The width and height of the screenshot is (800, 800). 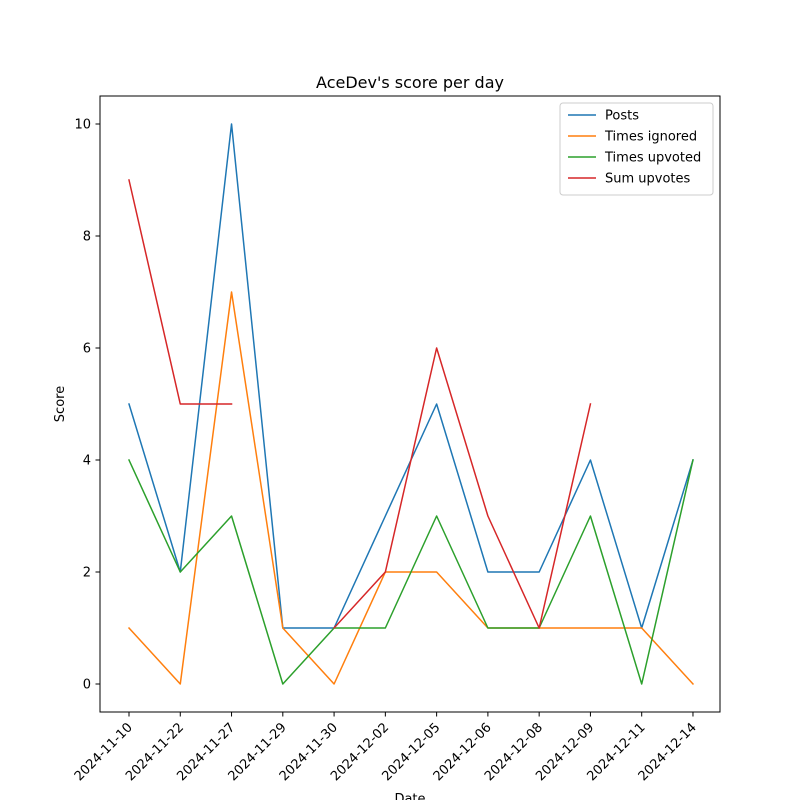 I want to click on legend-label: Sum upvotes, so click(x=648, y=179).